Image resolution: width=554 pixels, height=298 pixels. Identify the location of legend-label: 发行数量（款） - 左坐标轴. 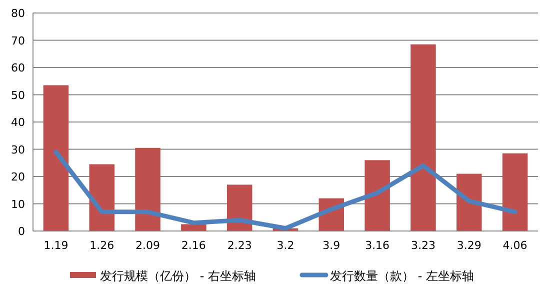
(402, 276).